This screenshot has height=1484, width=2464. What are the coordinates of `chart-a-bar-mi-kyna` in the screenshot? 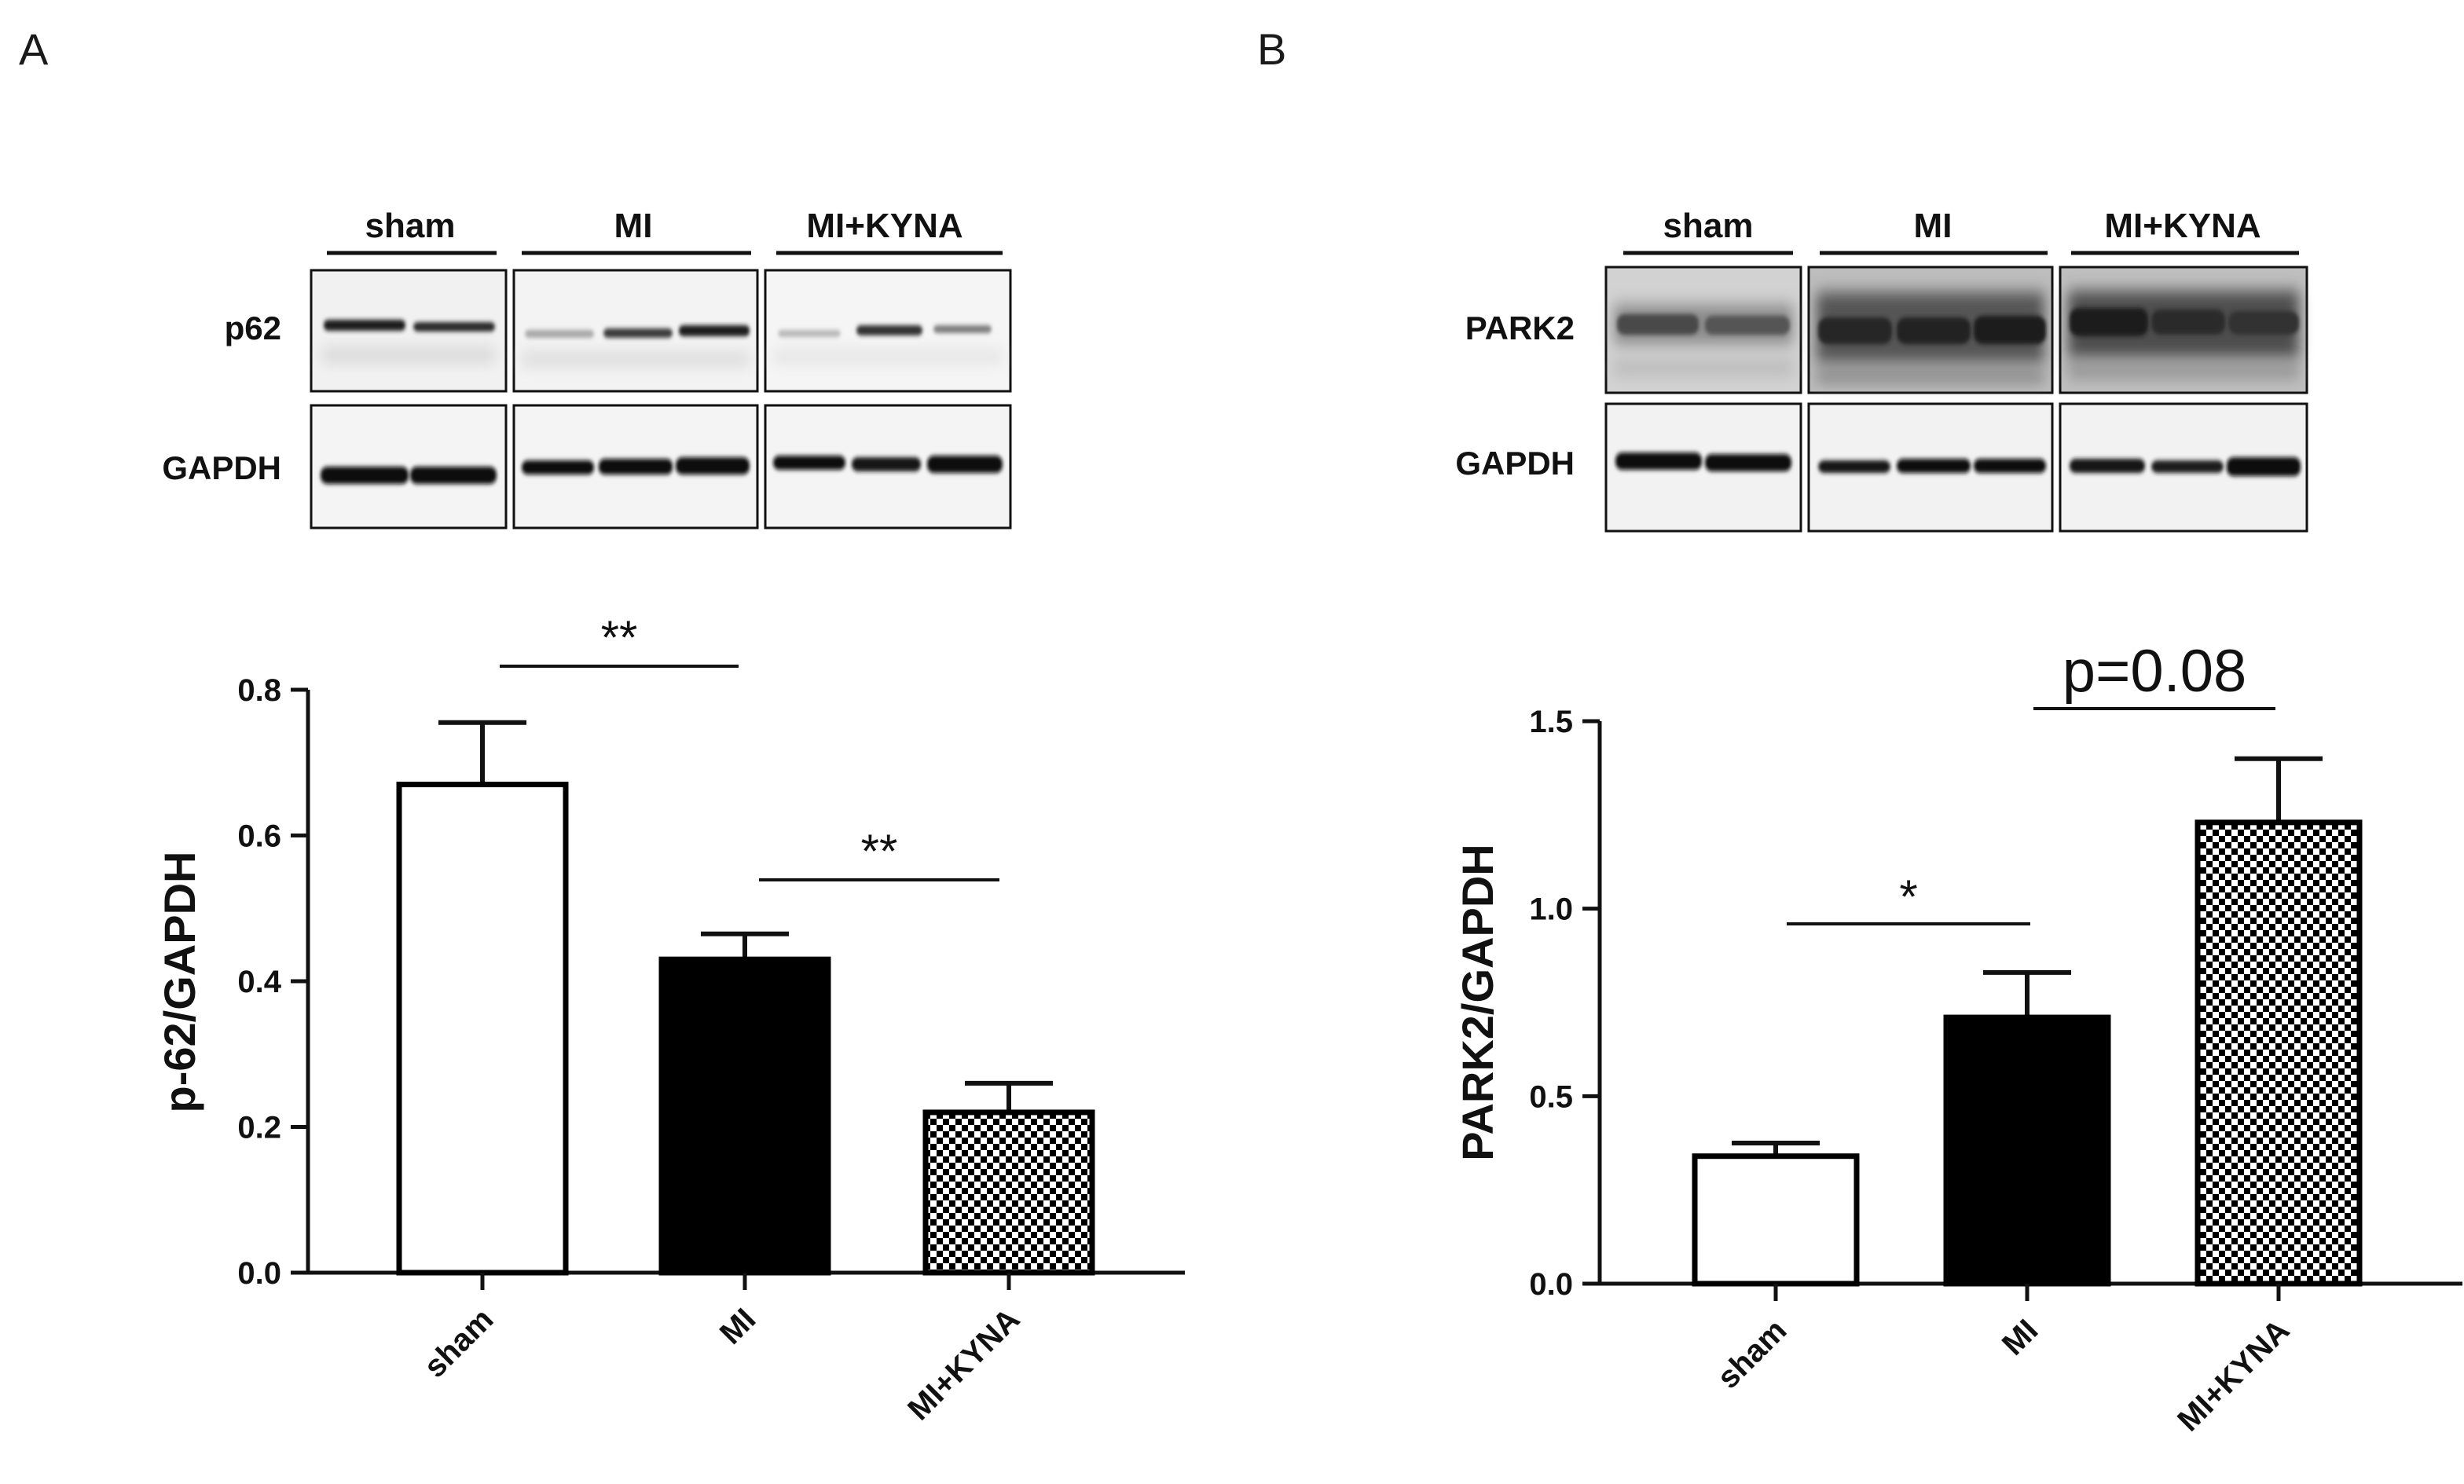 It's located at (1008, 1192).